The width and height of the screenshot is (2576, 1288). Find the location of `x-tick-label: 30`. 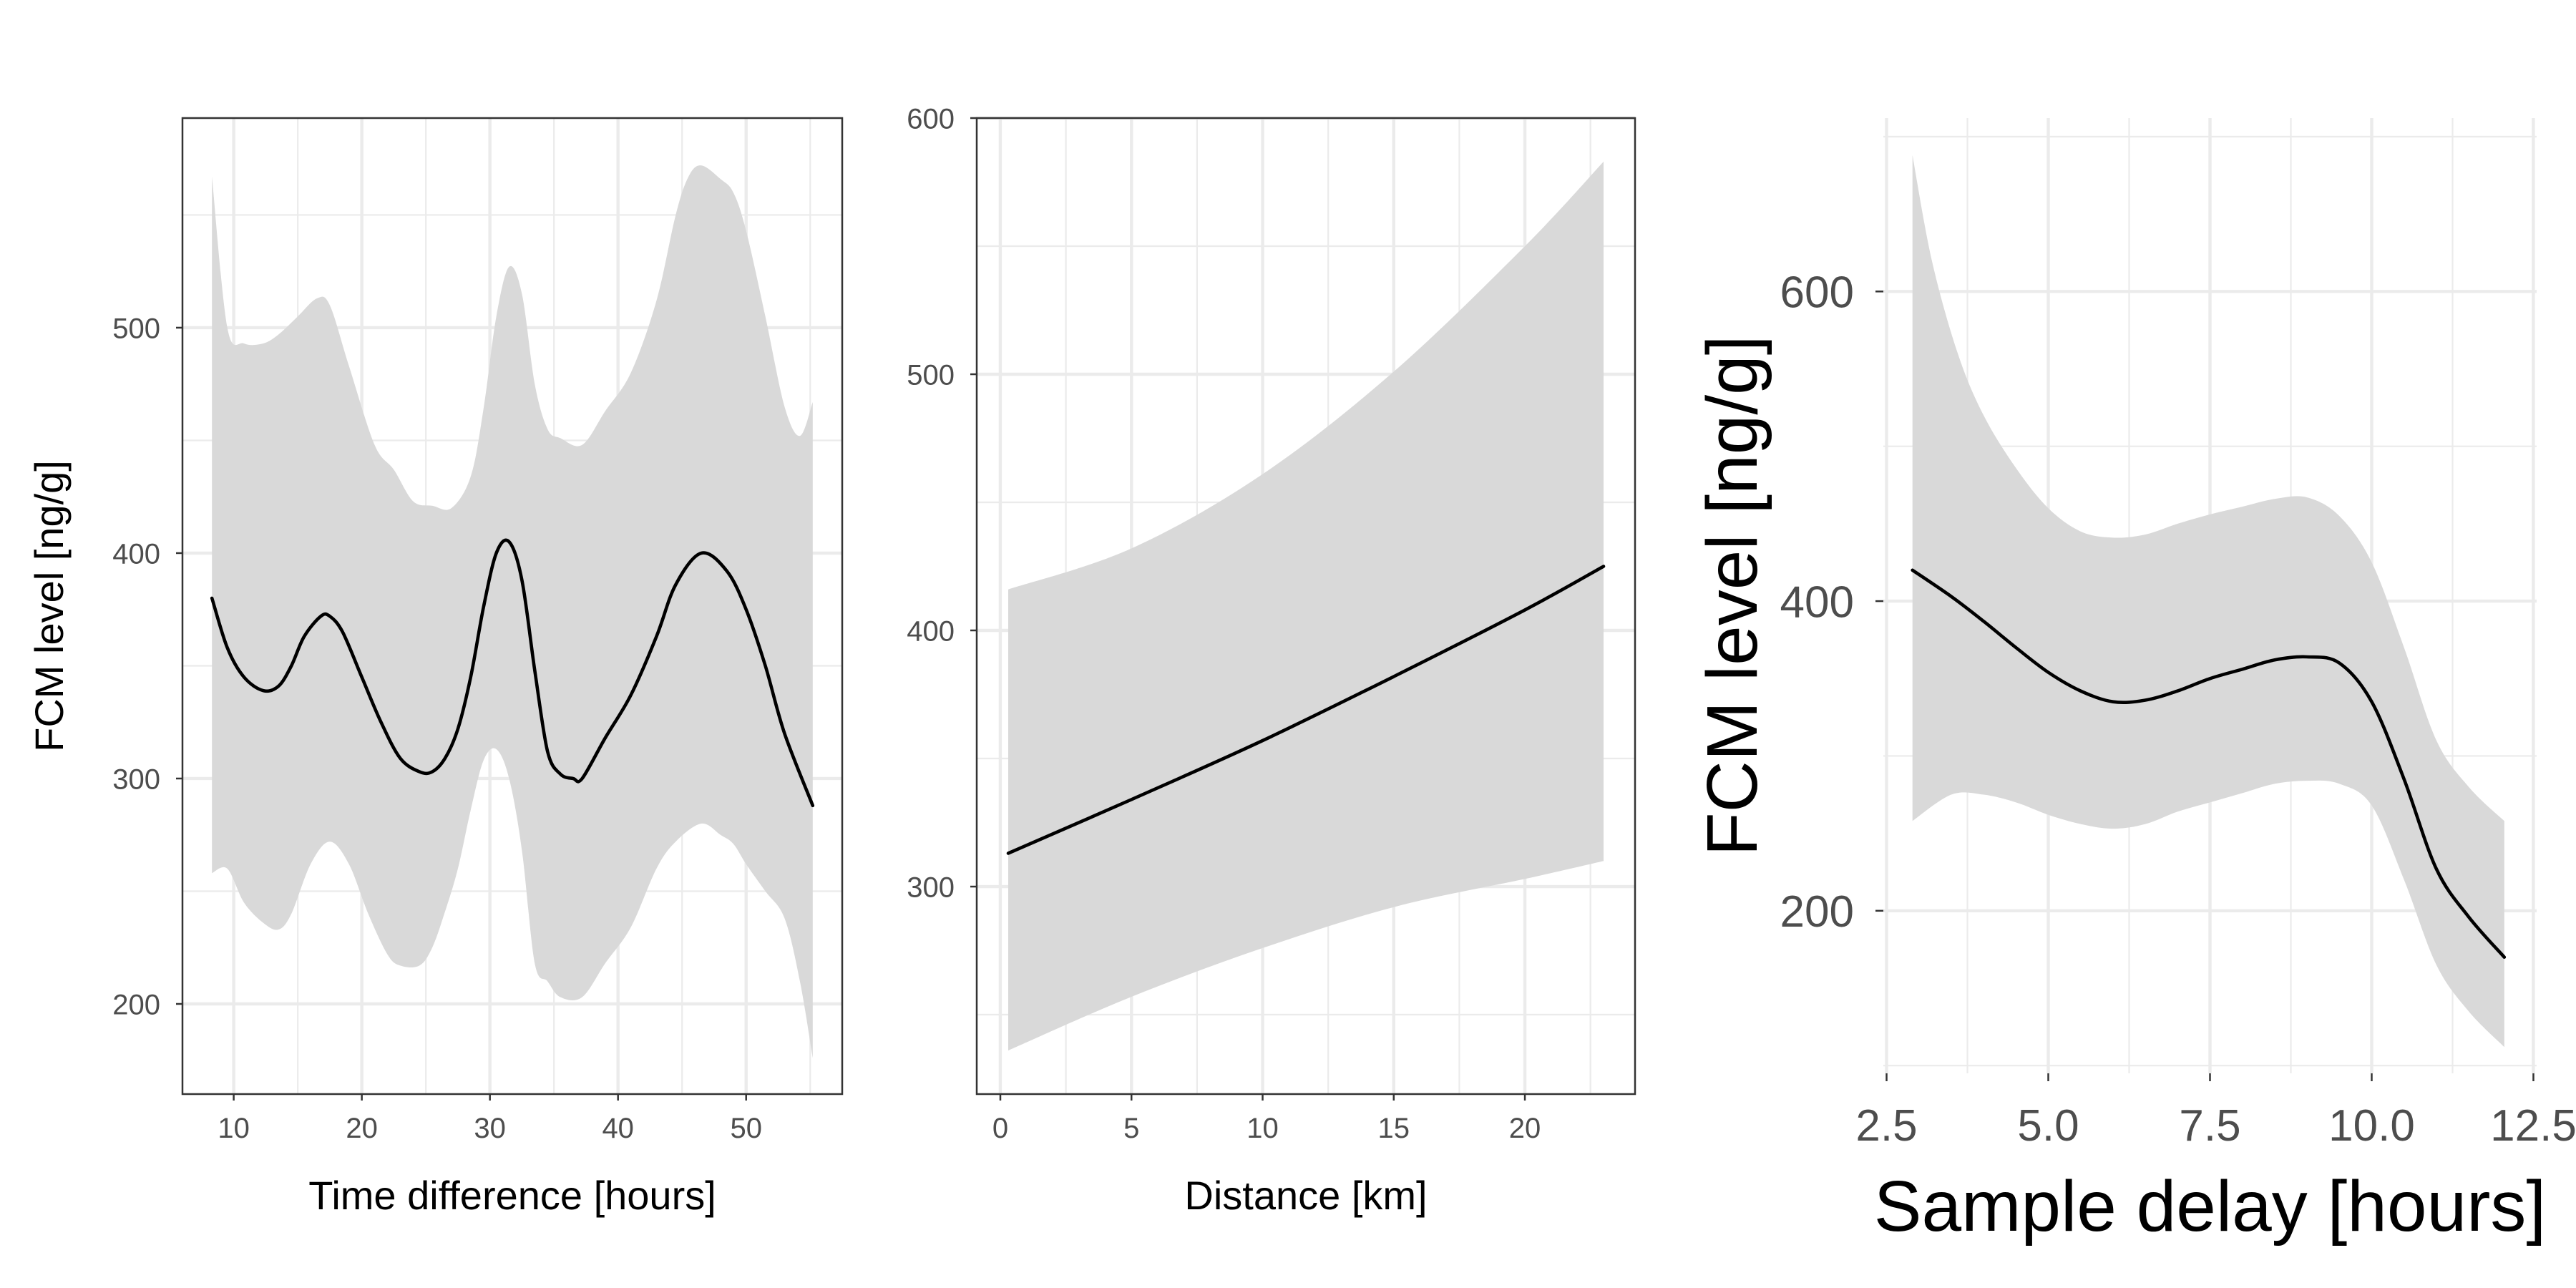

x-tick-label: 30 is located at coordinates (490, 1128).